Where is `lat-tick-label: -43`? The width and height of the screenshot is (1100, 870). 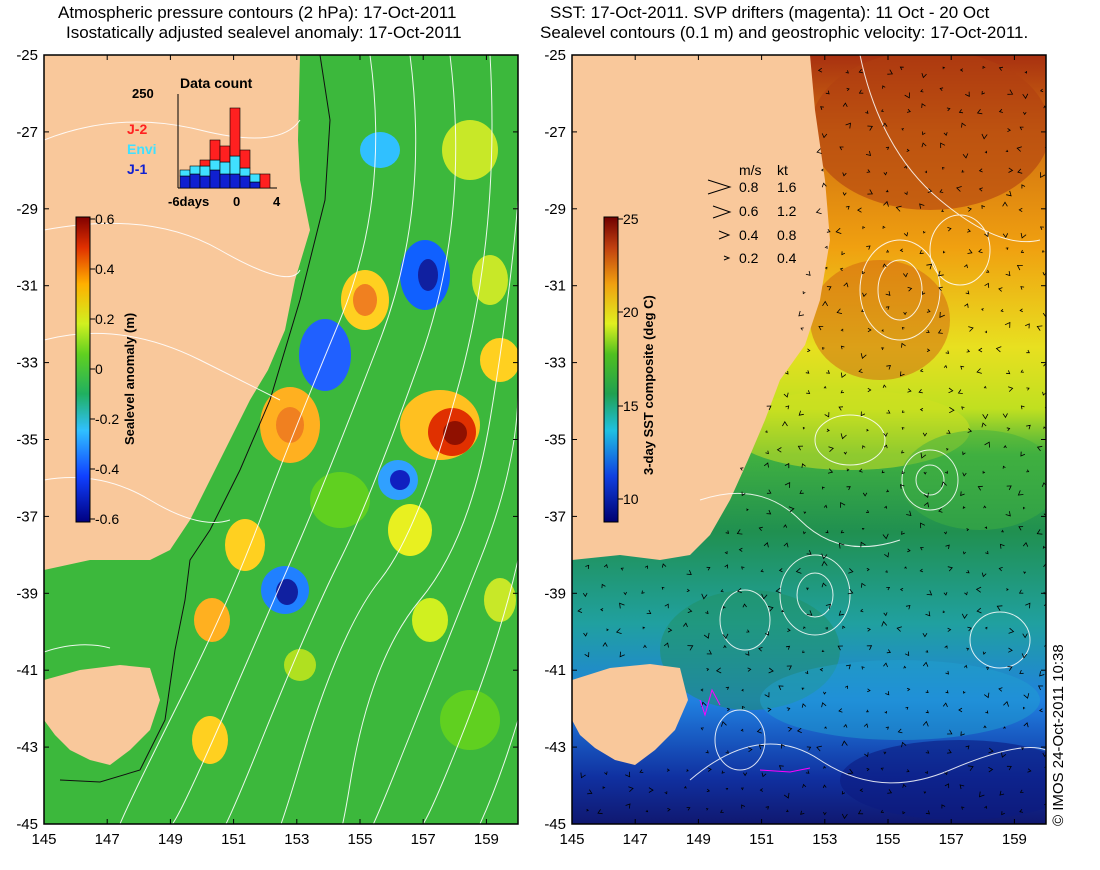 lat-tick-label: -43 is located at coordinates (555, 747).